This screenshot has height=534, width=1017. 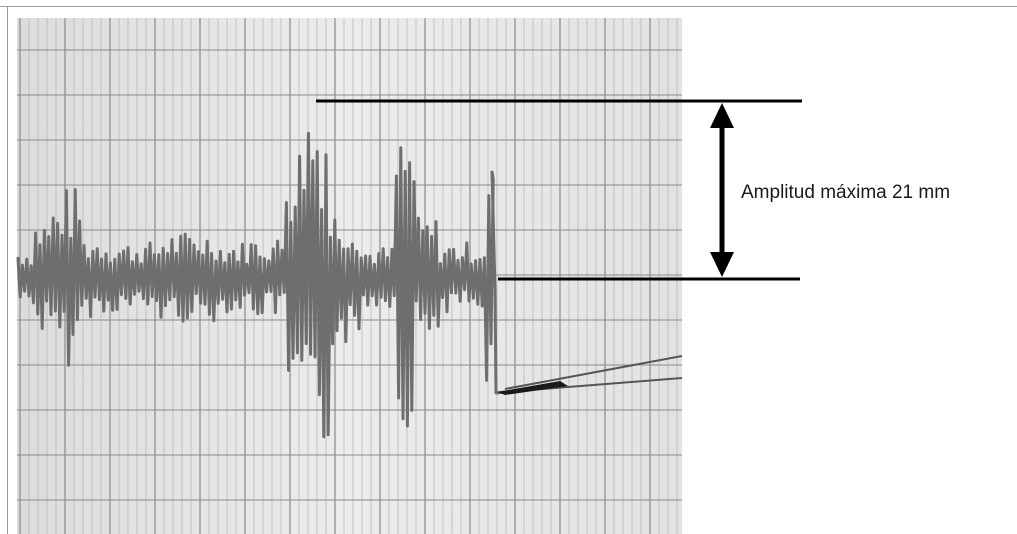 What do you see at coordinates (590, 375) in the screenshot?
I see `recording-pen-icon` at bounding box center [590, 375].